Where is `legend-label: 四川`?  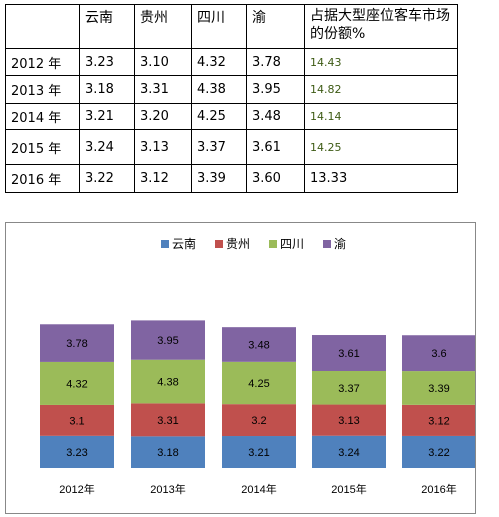
legend-label: 四川 is located at coordinates (292, 244).